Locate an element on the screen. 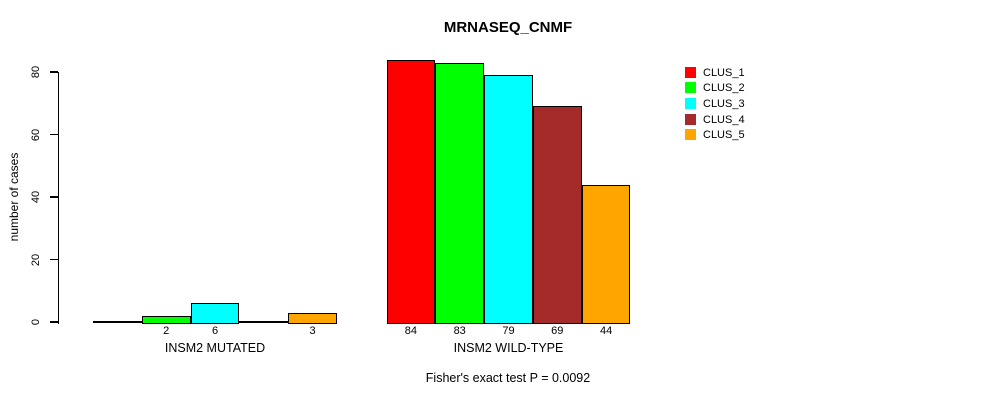  legend-label-clus_3: CLUS_3 is located at coordinates (724, 103).